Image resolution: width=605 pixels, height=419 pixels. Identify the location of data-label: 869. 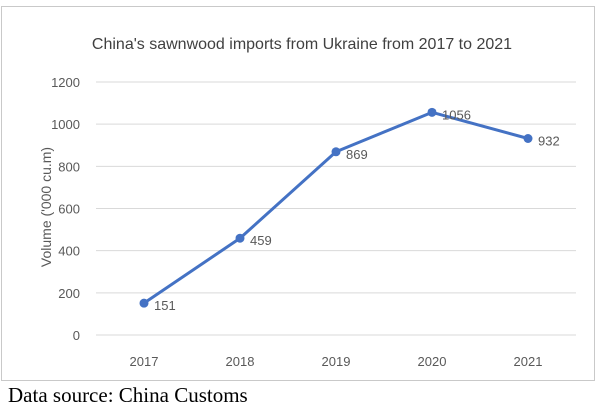
(357, 154).